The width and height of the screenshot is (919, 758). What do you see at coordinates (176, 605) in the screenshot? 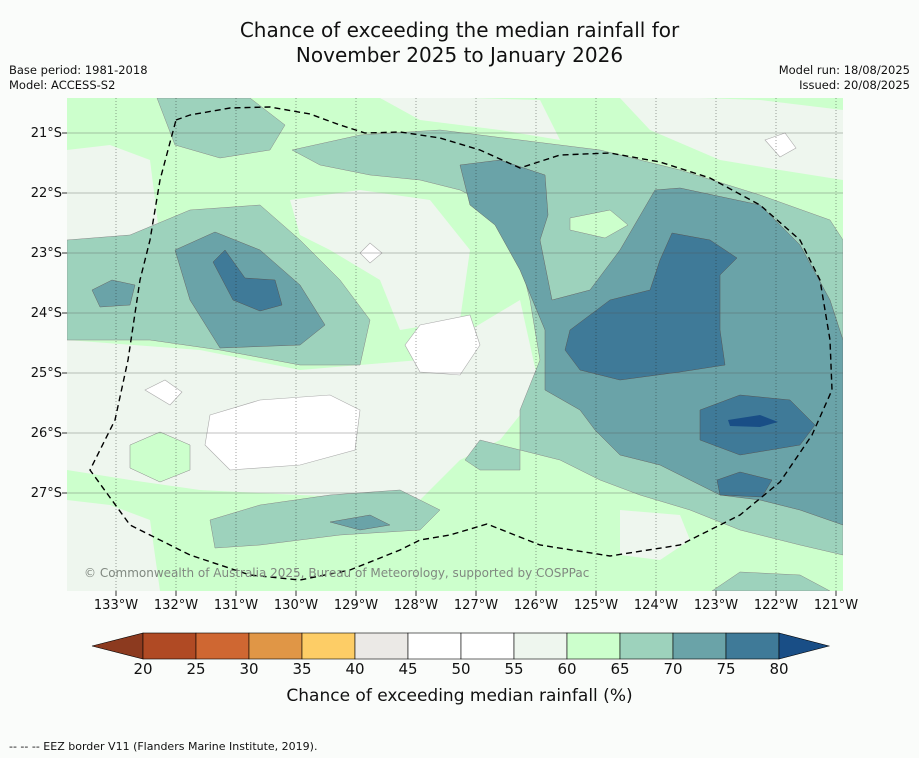
I see `lon-label: 132°W` at bounding box center [176, 605].